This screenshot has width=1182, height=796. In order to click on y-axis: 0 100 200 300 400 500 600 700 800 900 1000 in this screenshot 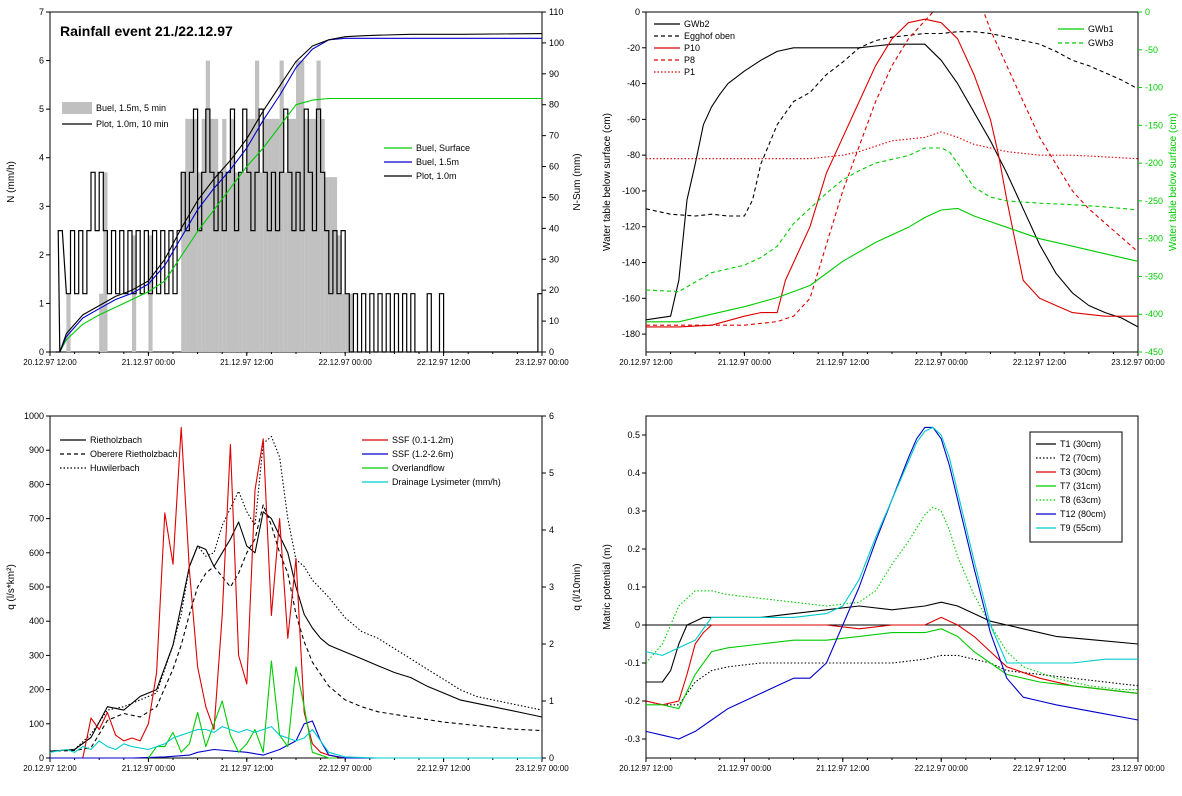, I will do `click(37, 587)`.